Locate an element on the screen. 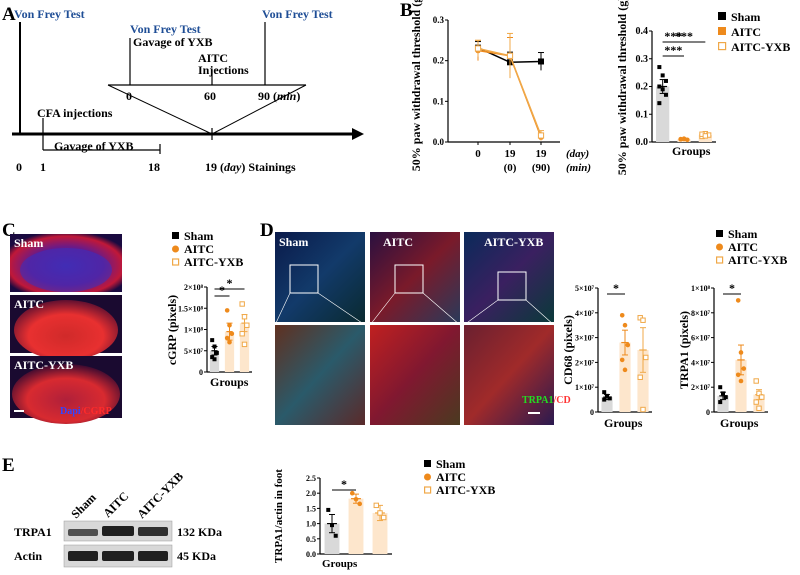 Image resolution: width=800 pixels, height=575 pixels. micro-c-label-aitc-yxb: AITC-YXB is located at coordinates (43, 365).